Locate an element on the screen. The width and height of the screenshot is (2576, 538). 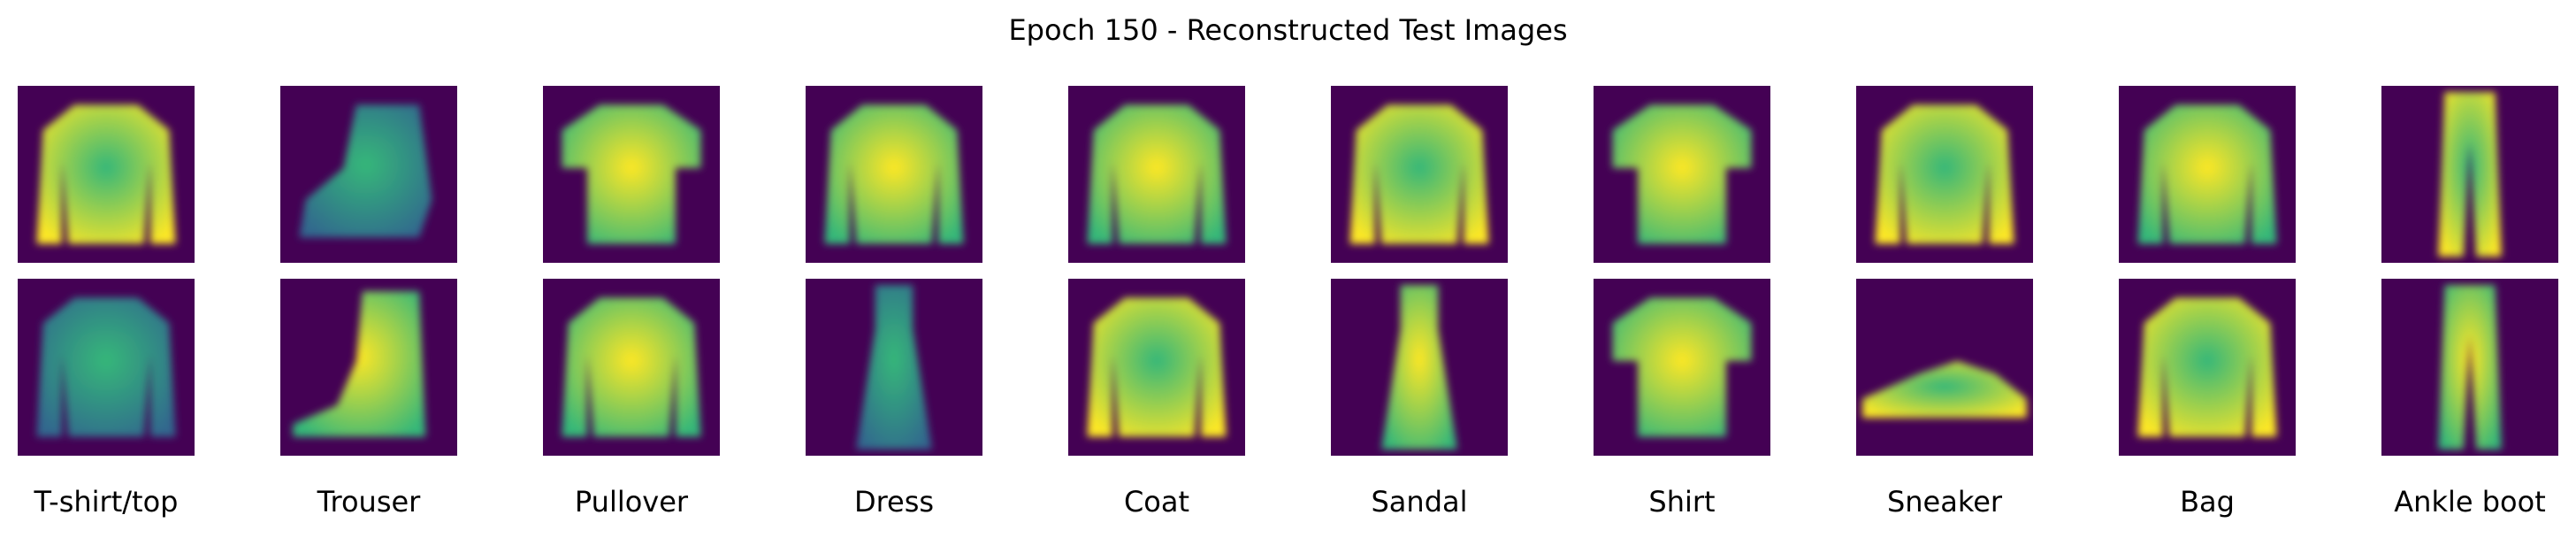
blurred-boot-shape is located at coordinates (365, 171).